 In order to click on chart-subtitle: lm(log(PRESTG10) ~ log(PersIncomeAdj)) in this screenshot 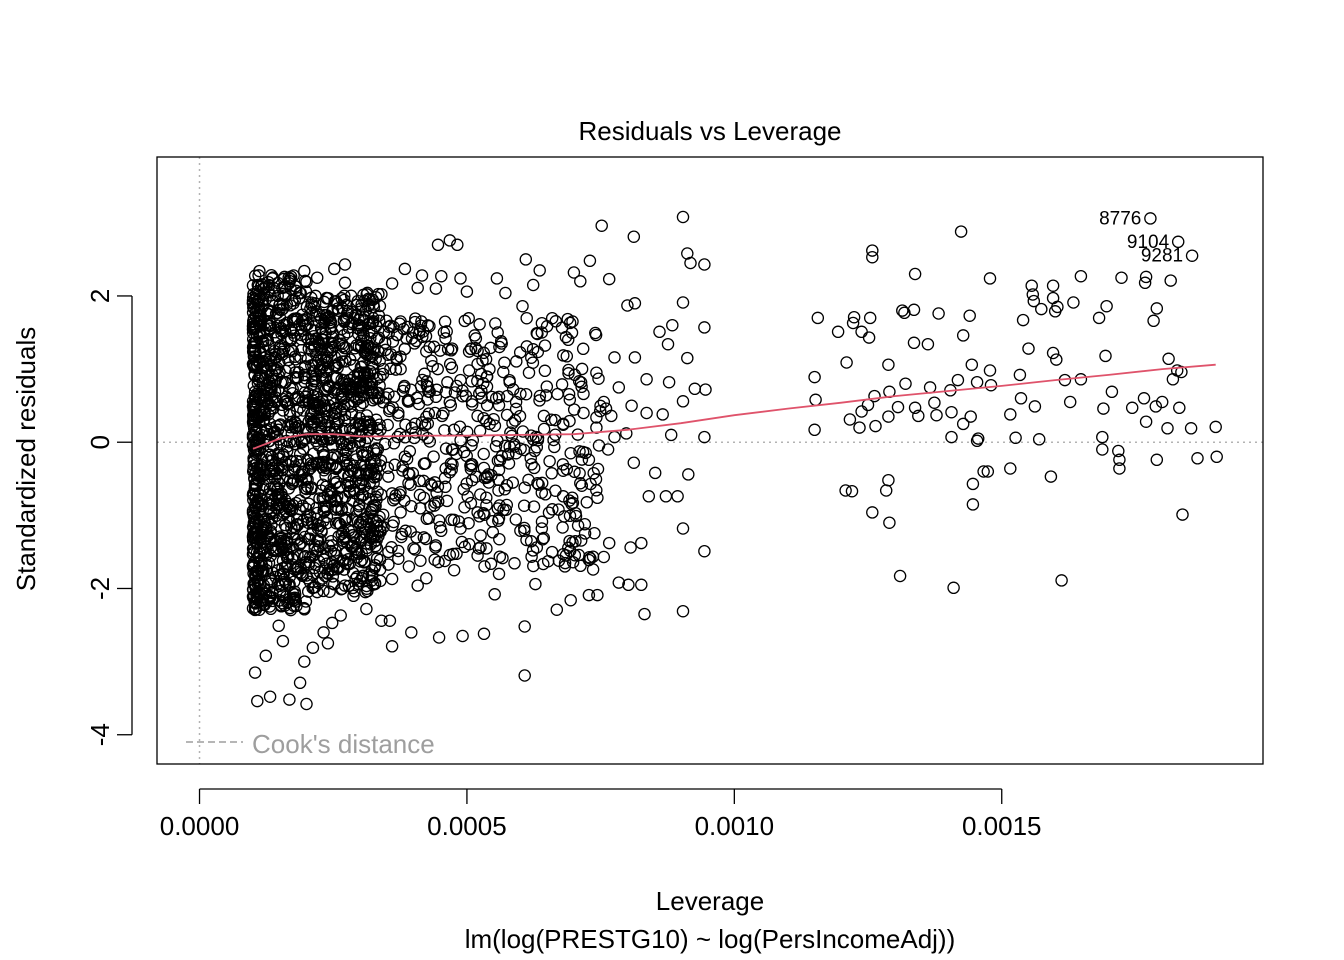, I will do `click(710, 939)`.